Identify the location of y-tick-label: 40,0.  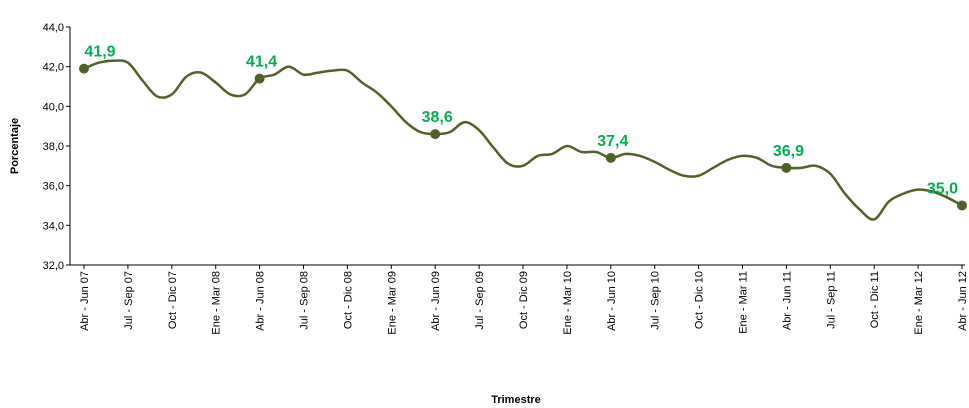
(53, 107).